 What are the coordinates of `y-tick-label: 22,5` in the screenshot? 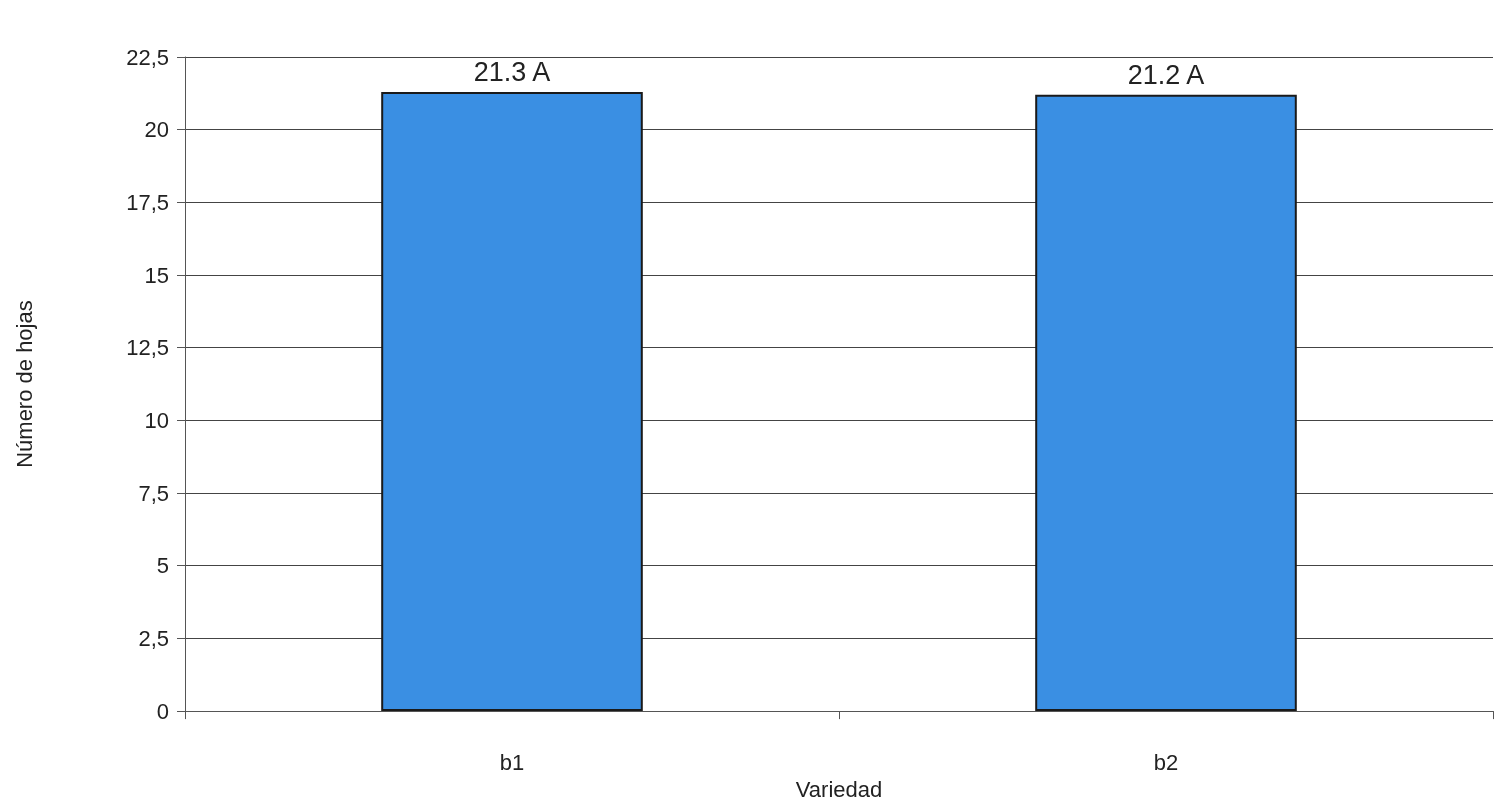 It's located at (147, 57).